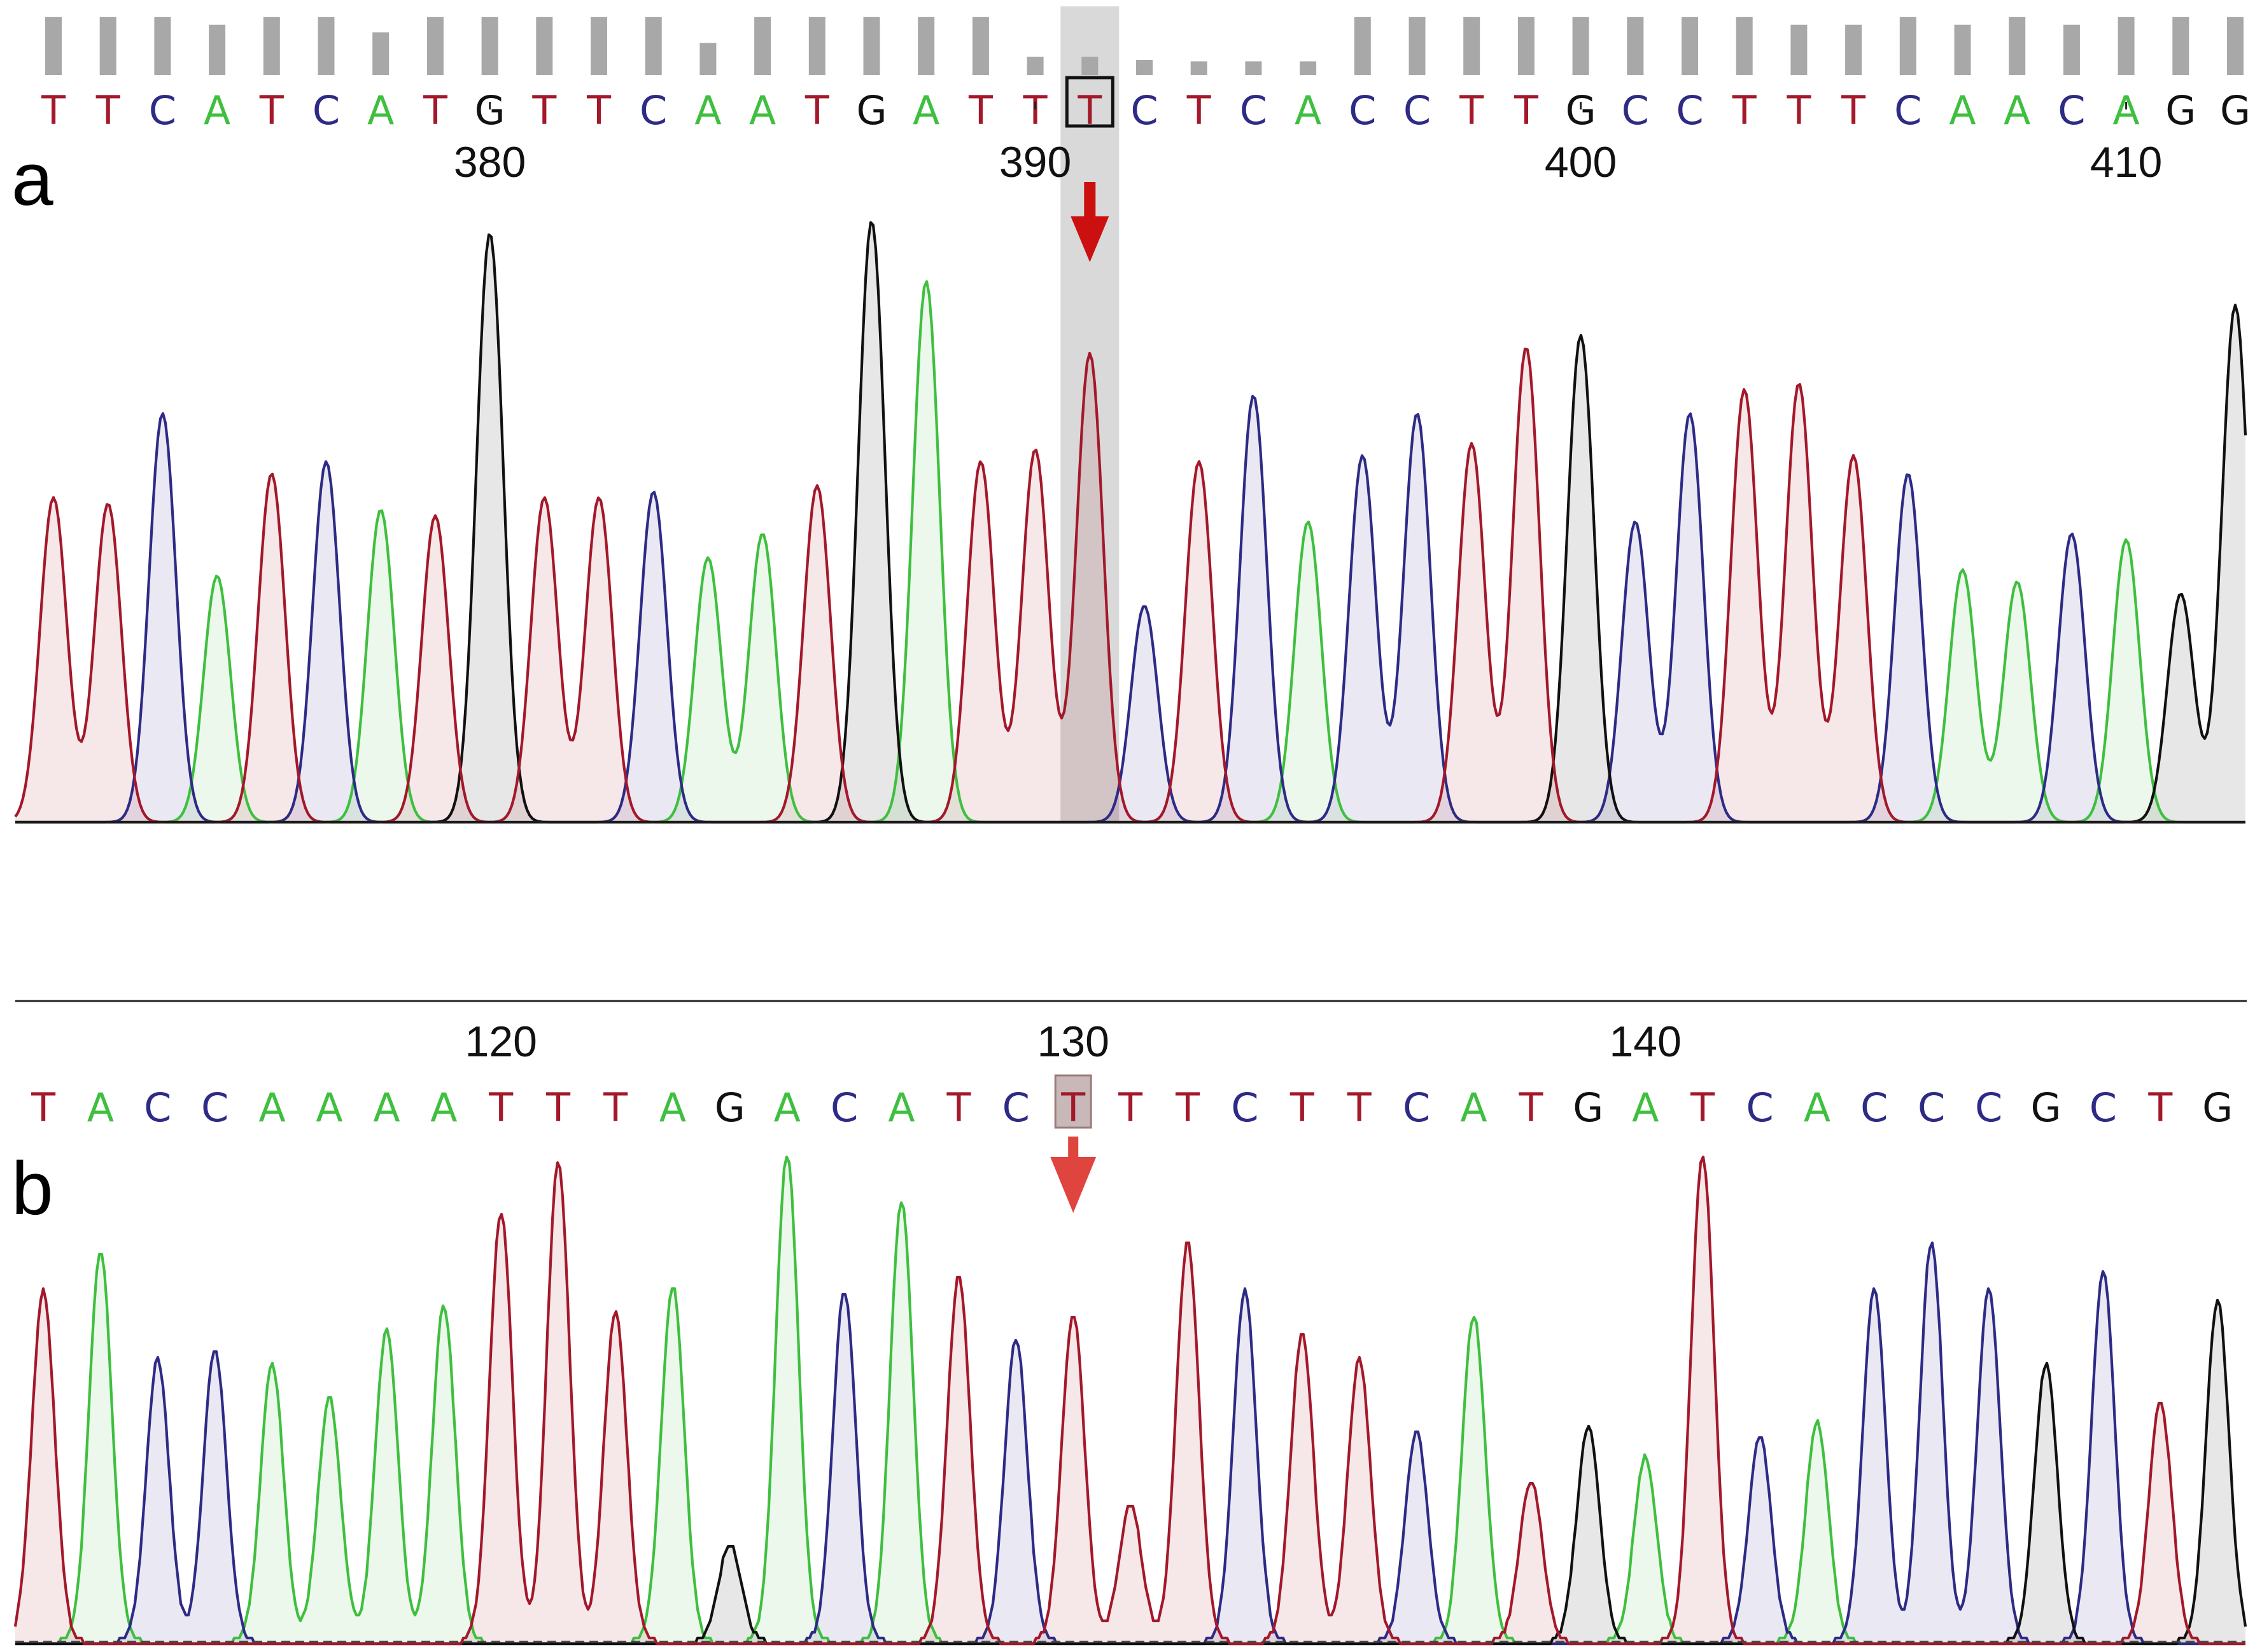 The image size is (2255, 1652). I want to click on mutation-arrow-b-icon, so click(1073, 1175).